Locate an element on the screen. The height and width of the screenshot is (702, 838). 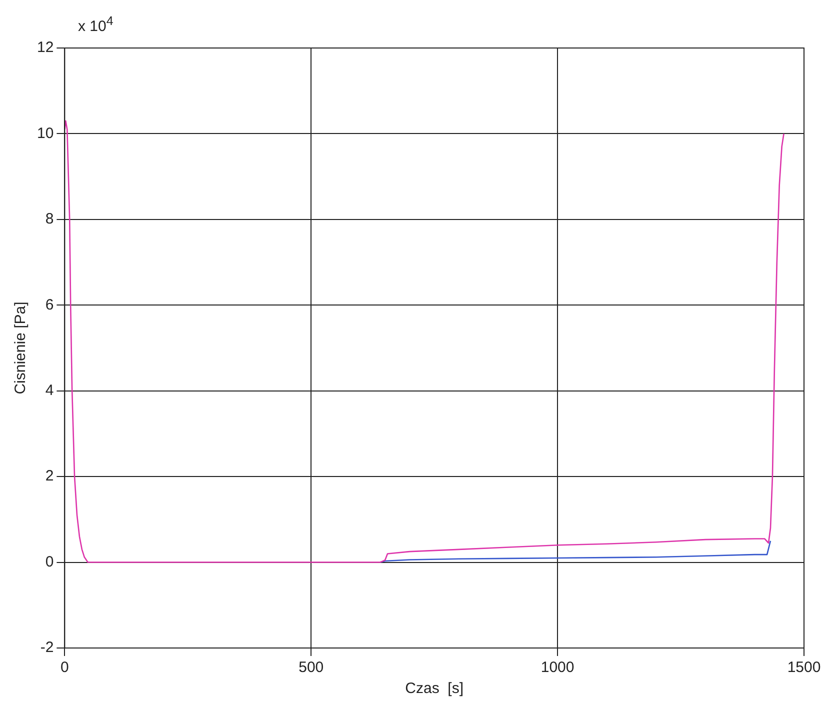
x-tick-label: 500 is located at coordinates (311, 667).